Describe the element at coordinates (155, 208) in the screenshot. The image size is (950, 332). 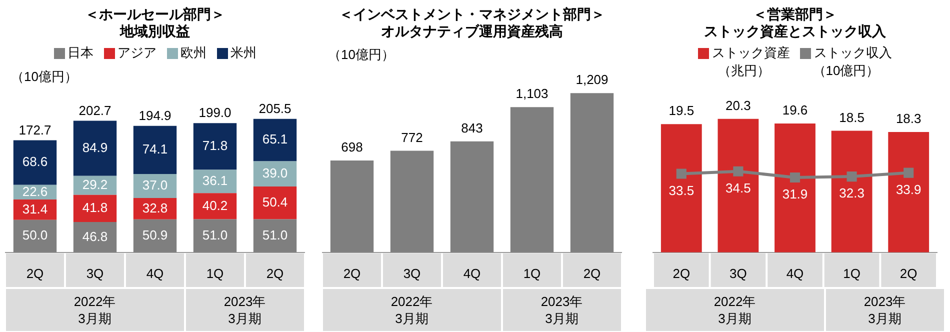
I see `data-label: 32.8` at that location.